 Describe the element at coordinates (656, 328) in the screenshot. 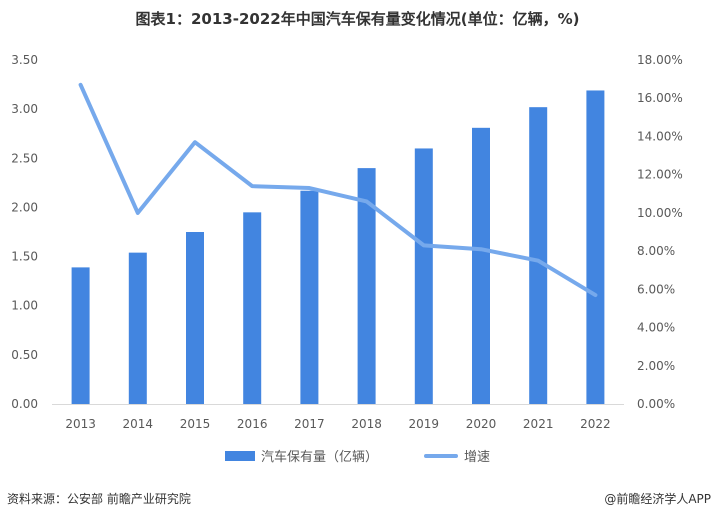

I see `right-axis-tick-label: 4.00%` at that location.